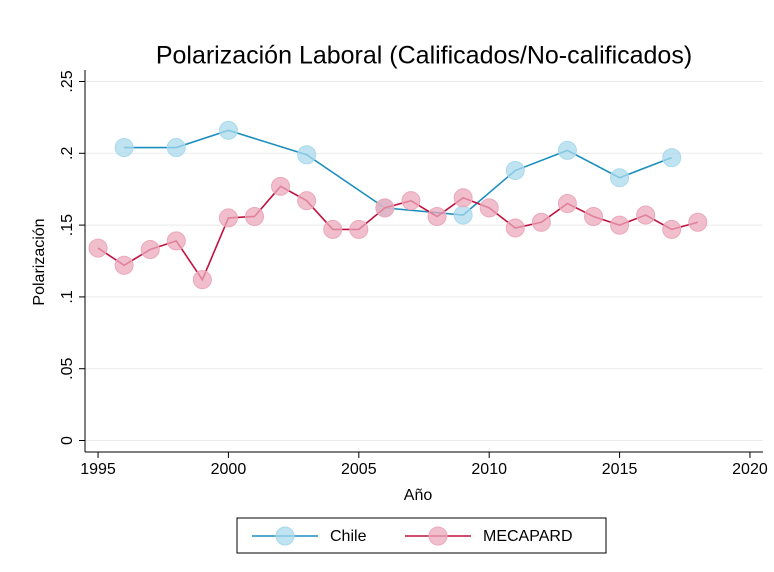  What do you see at coordinates (67, 368) in the screenshot?
I see `y-tick-label: .05` at bounding box center [67, 368].